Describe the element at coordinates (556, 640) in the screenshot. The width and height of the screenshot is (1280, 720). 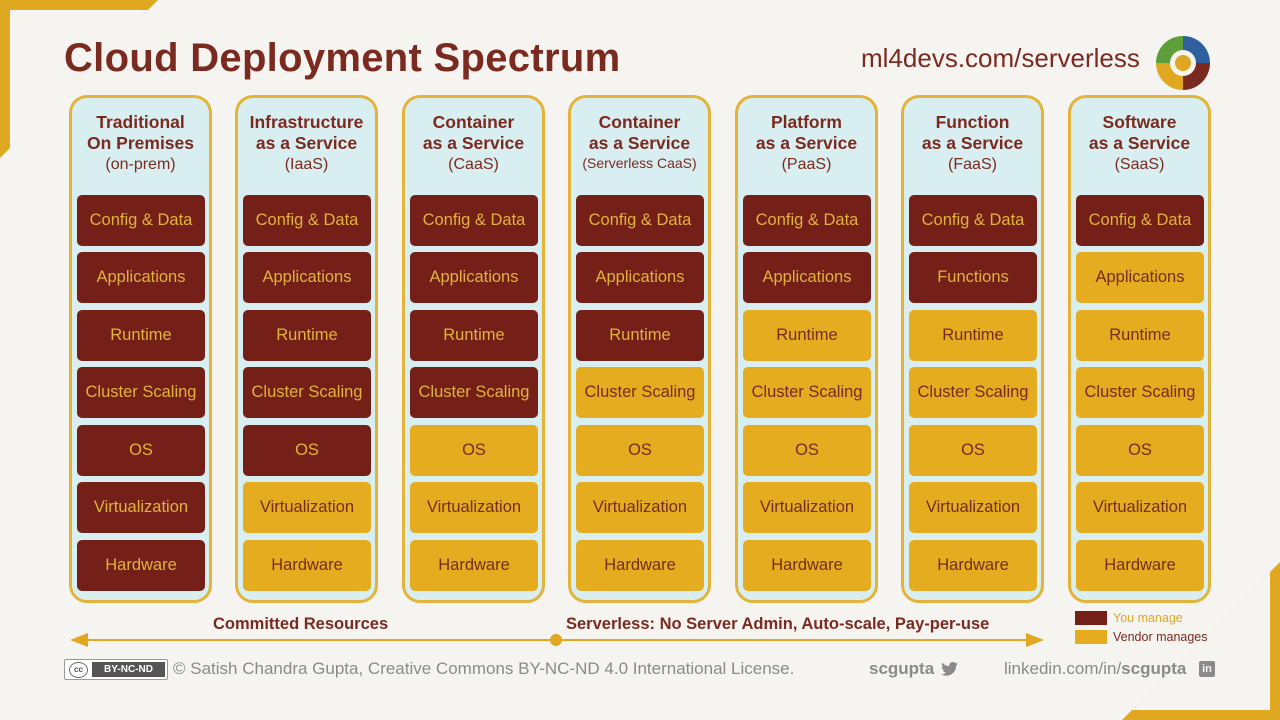
I see `spectrum-midpoint-dot` at that location.